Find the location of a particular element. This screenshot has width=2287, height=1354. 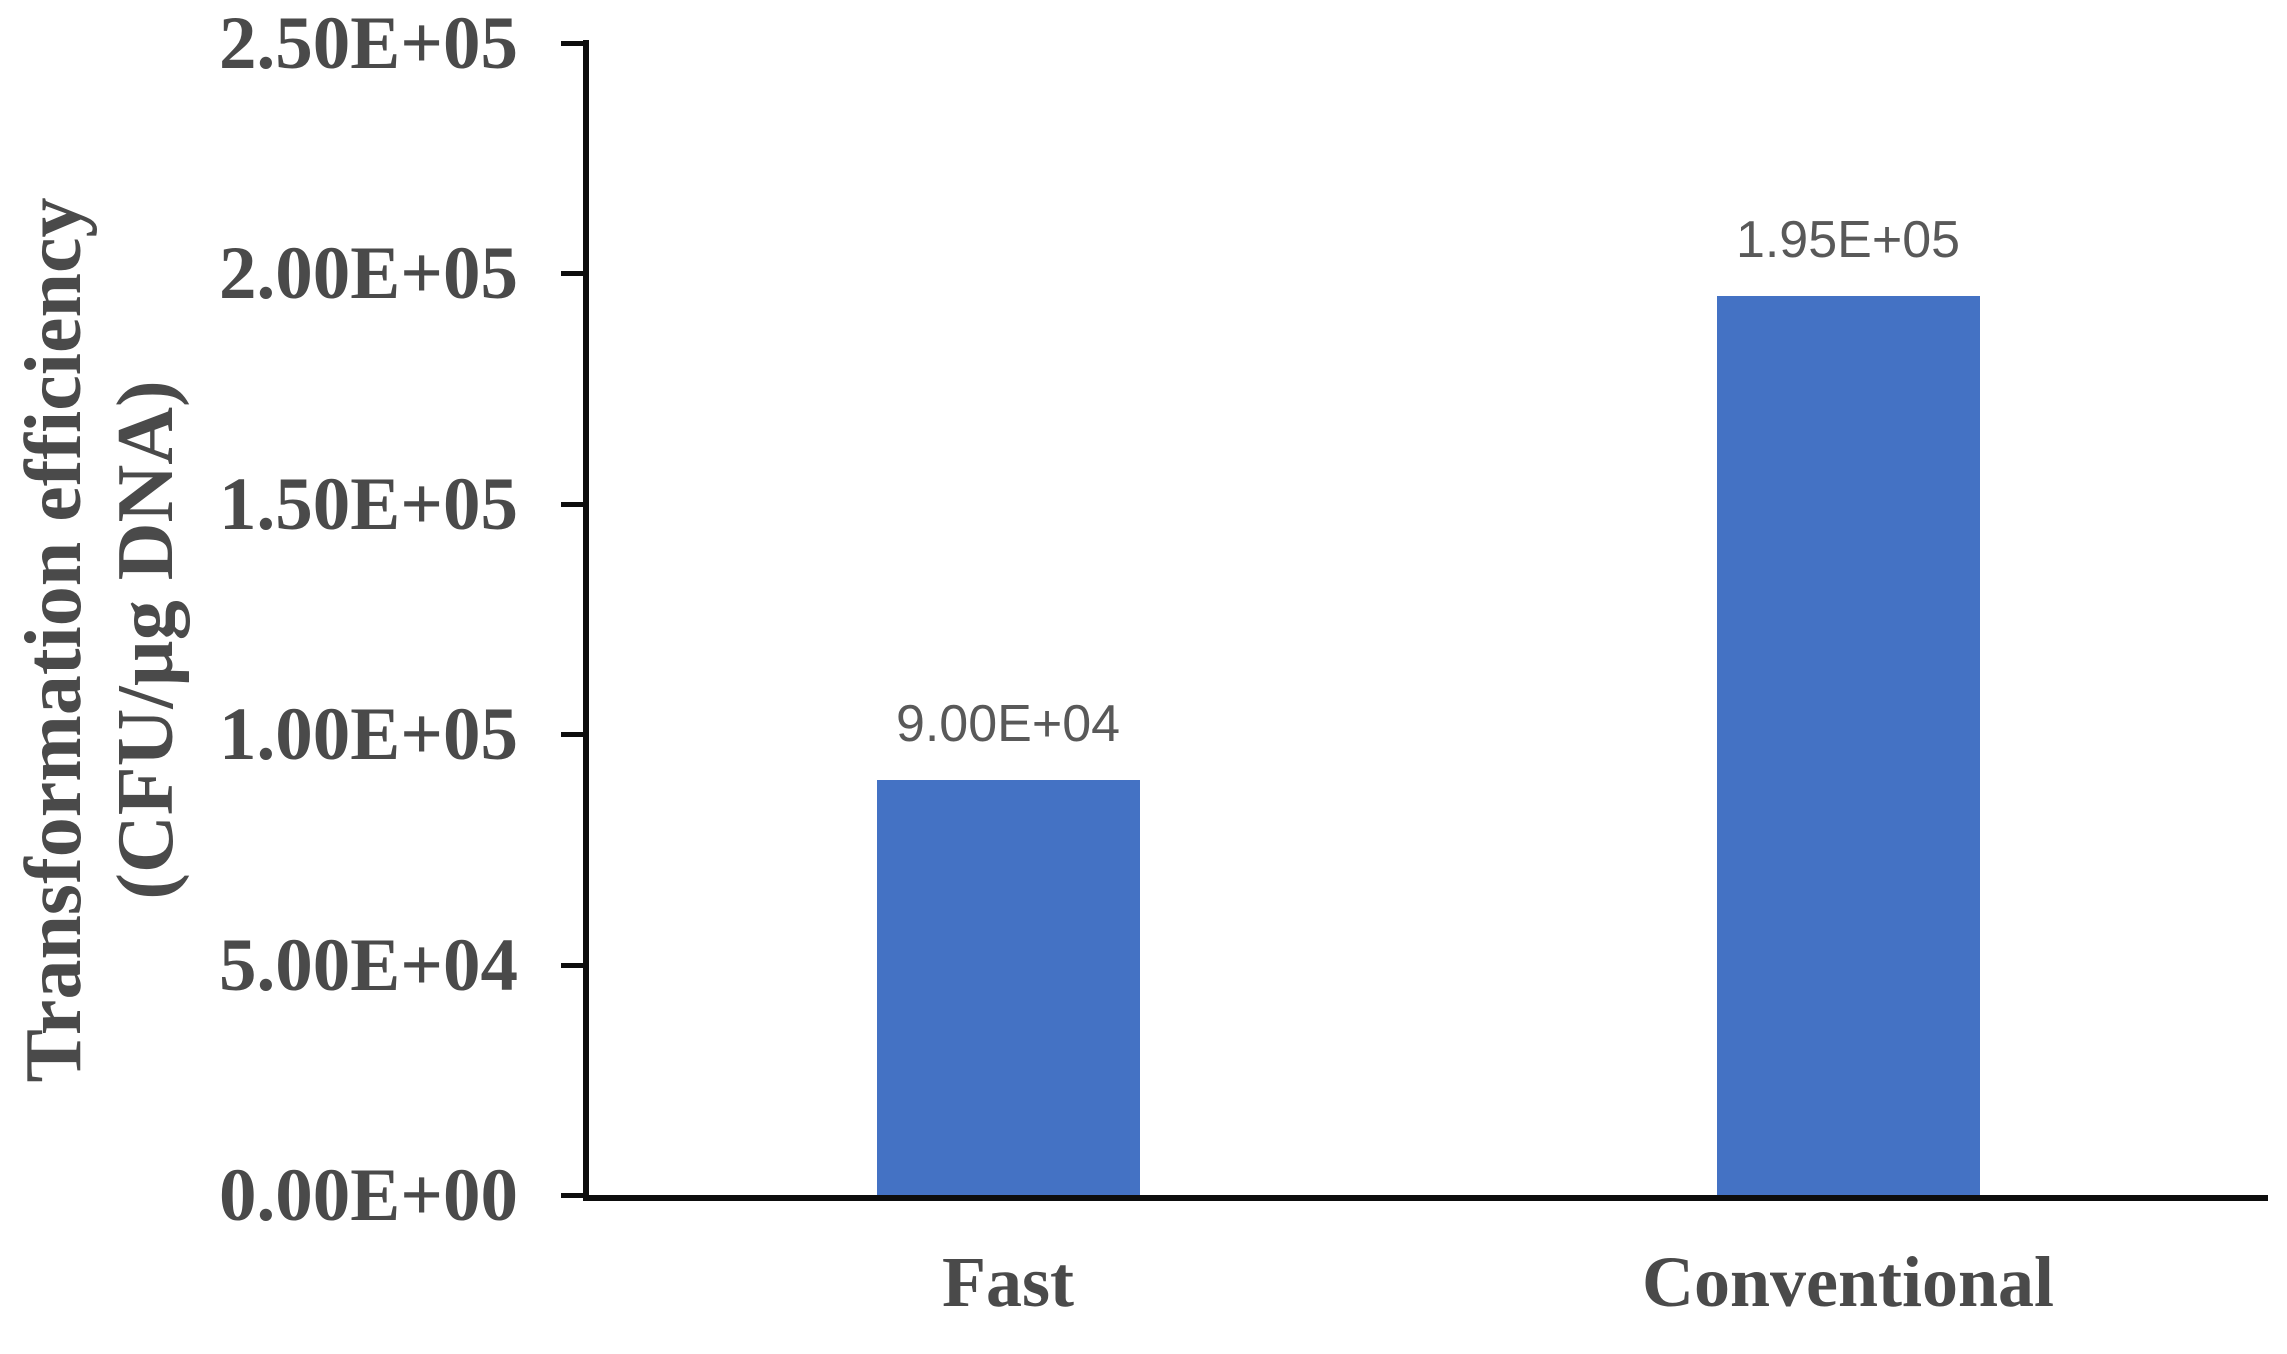

y-axis-title: Transformation efficiency (CFU/µg DNA) is located at coordinates (100, 640).